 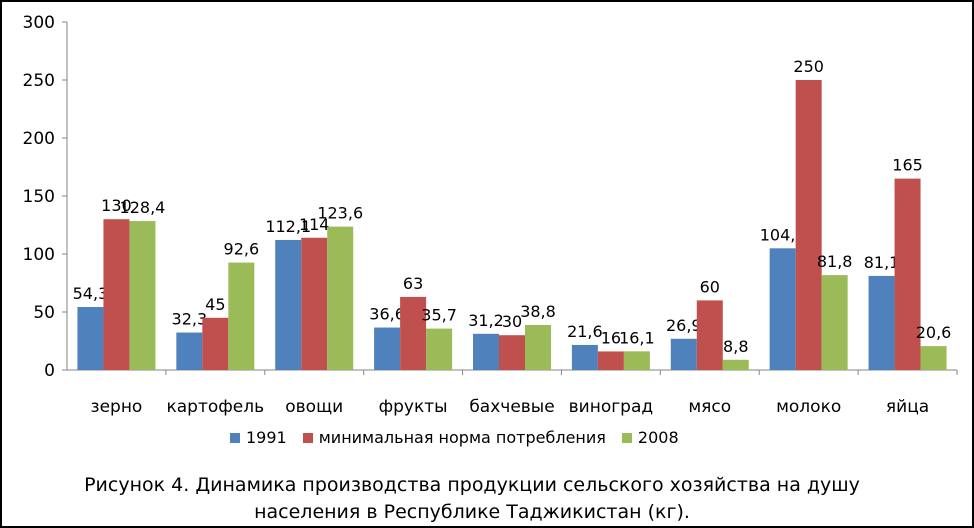 I want to click on caption-line-2: населения в Республике Таджикистан (кг)., so click(x=472, y=512).